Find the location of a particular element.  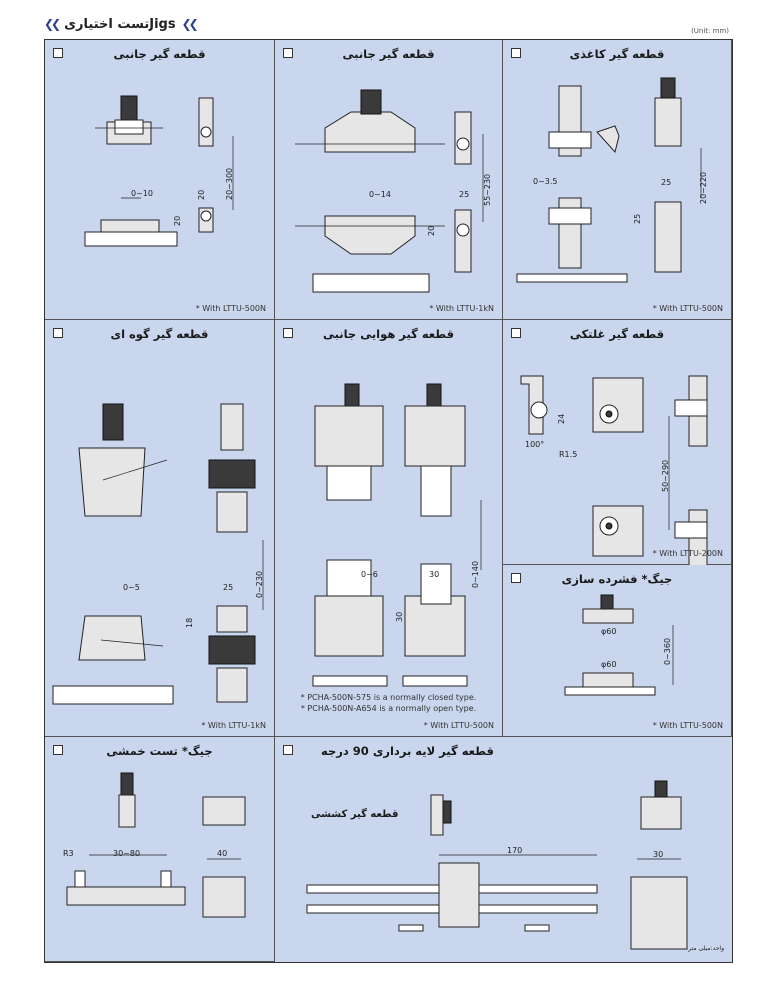

dim-label: R3 is located at coordinates (68, 853).